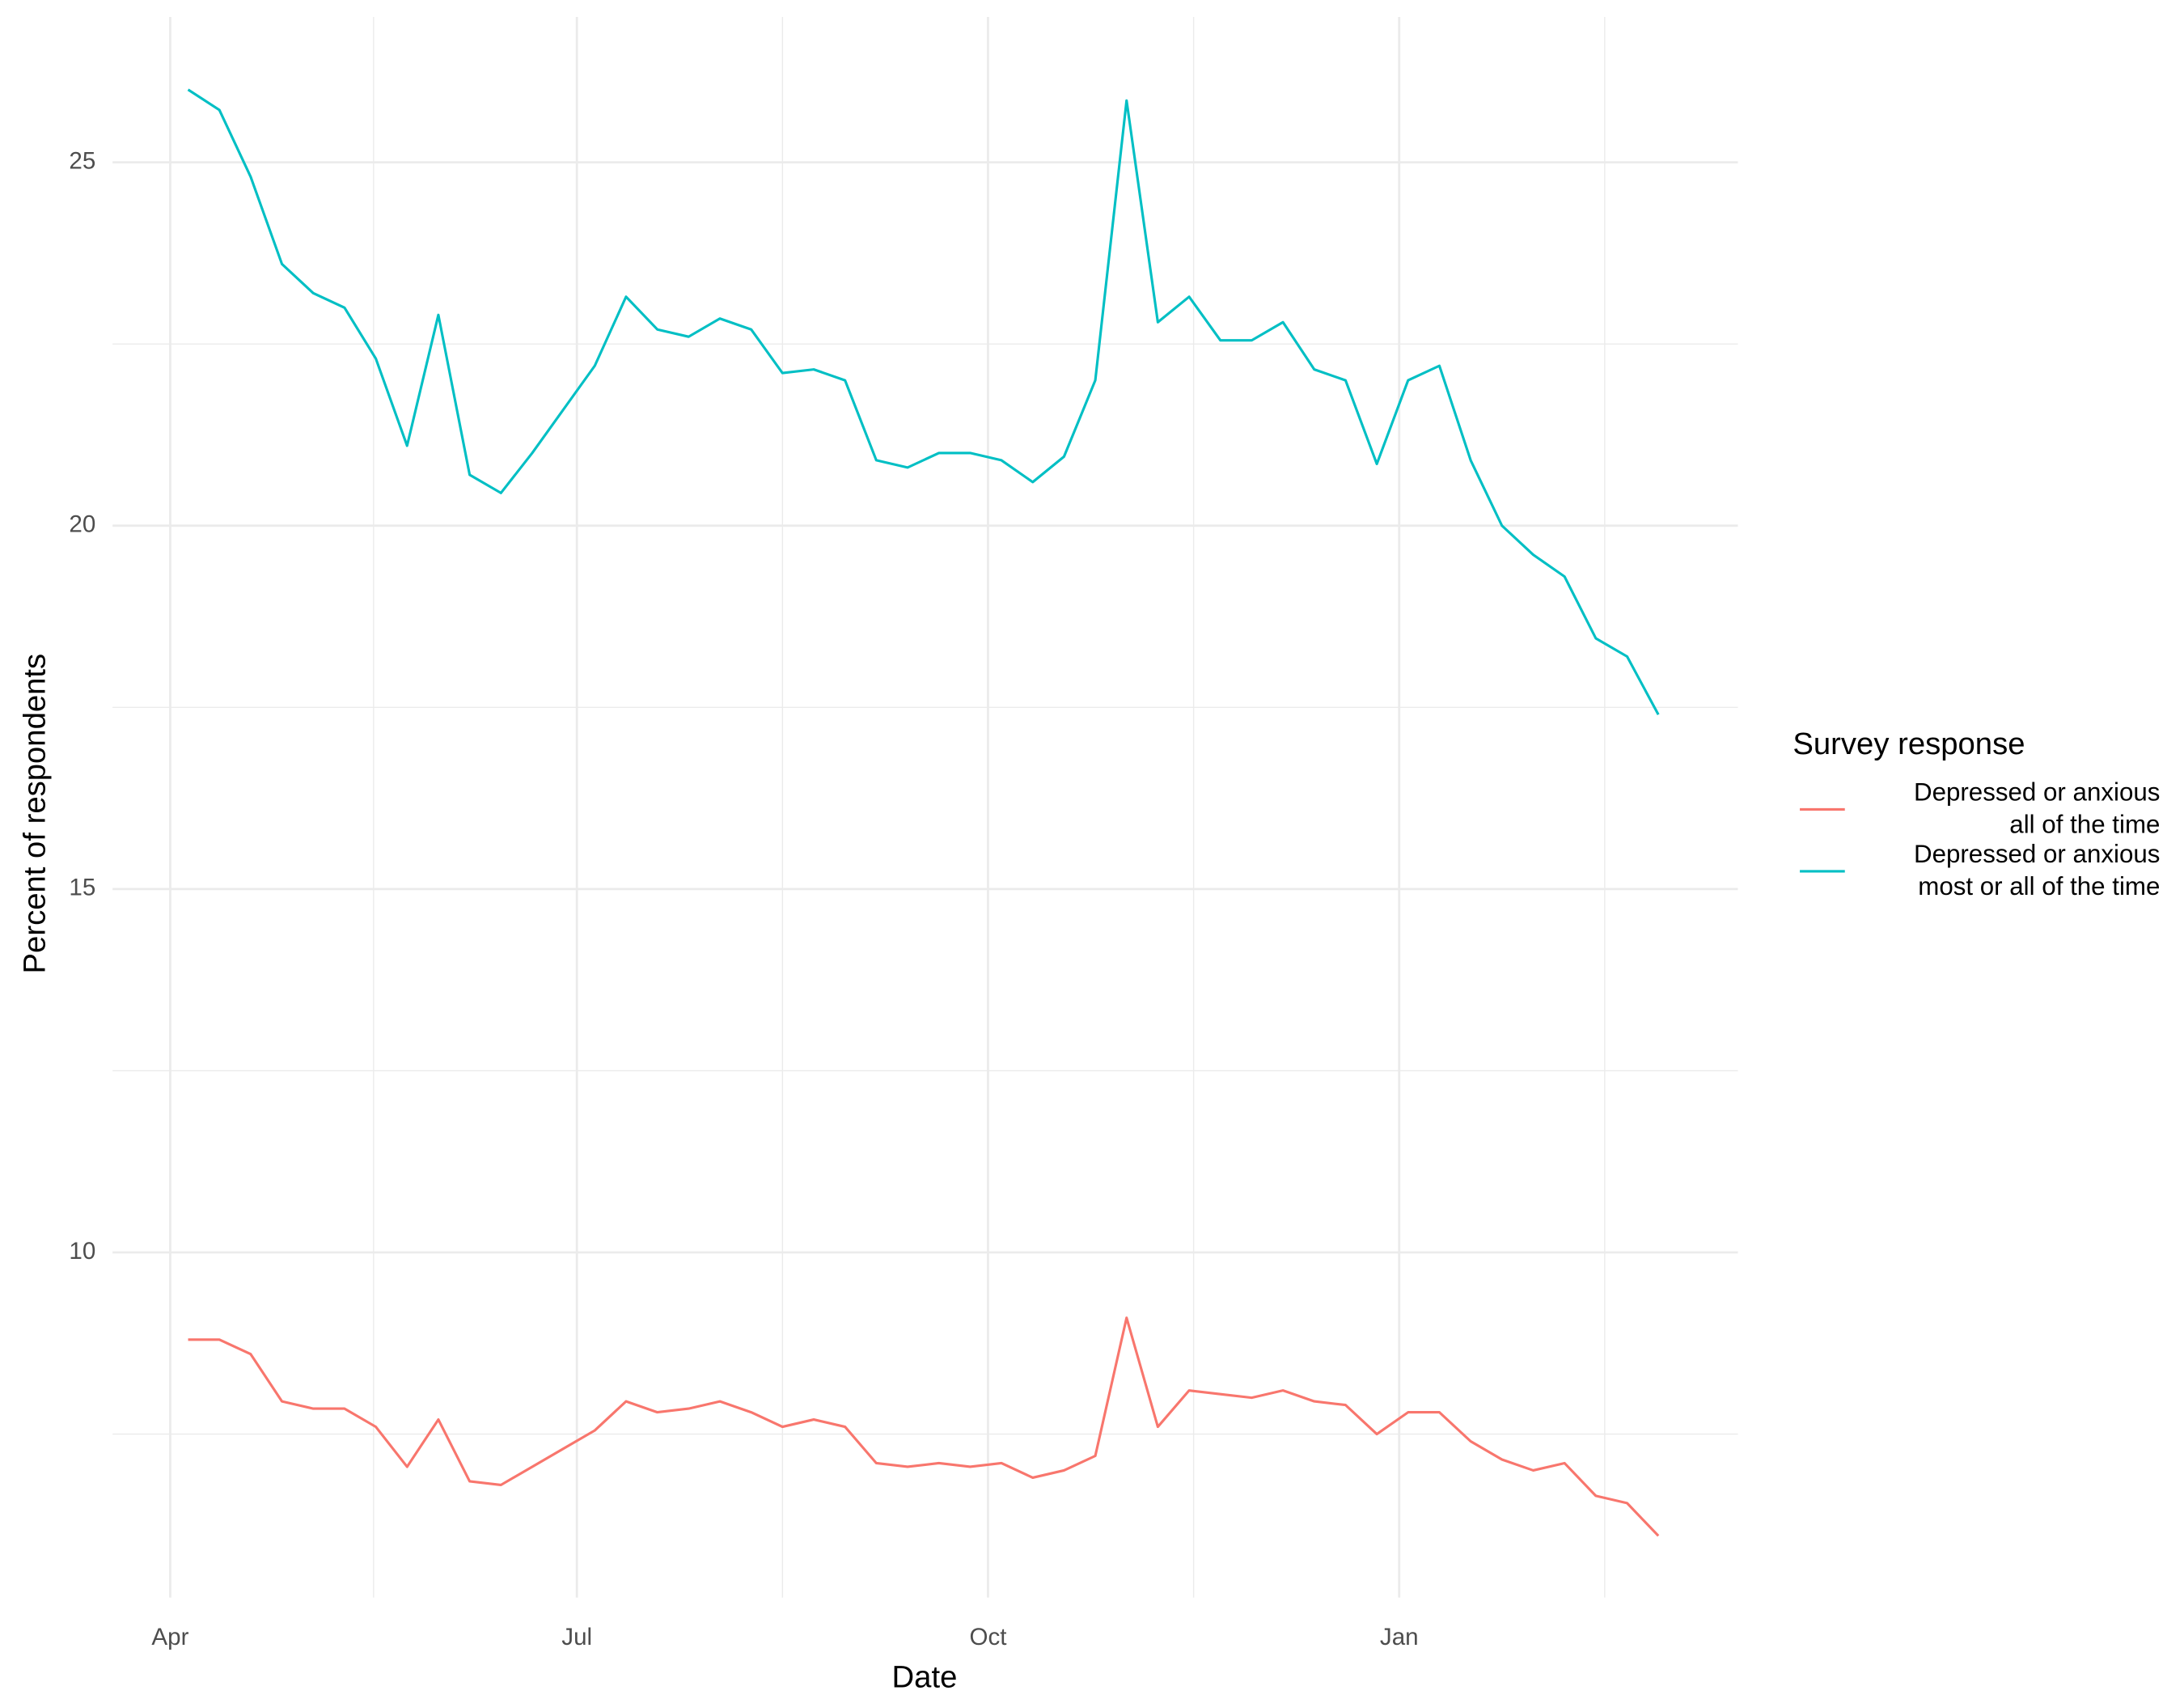 Image resolution: width=2184 pixels, height=1699 pixels. Describe the element at coordinates (924, 1426) in the screenshot. I see `line-series` at that location.